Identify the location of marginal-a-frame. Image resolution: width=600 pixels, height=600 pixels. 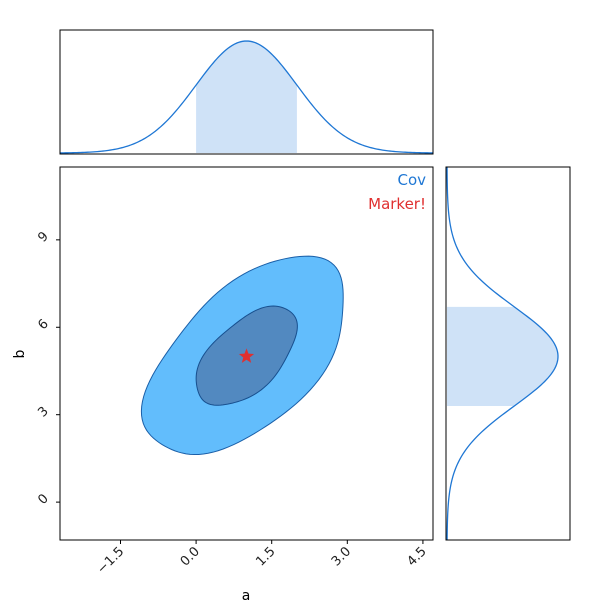
(246, 92).